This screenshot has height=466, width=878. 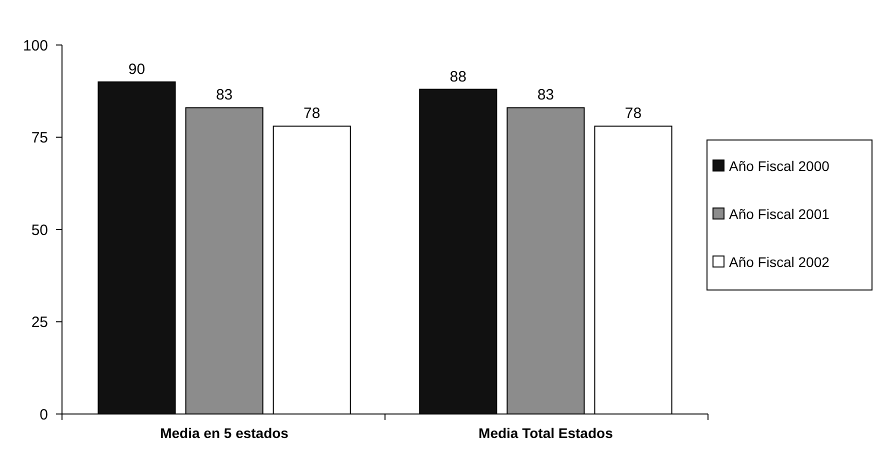 I want to click on y-tick-label: 0, so click(x=44, y=415).